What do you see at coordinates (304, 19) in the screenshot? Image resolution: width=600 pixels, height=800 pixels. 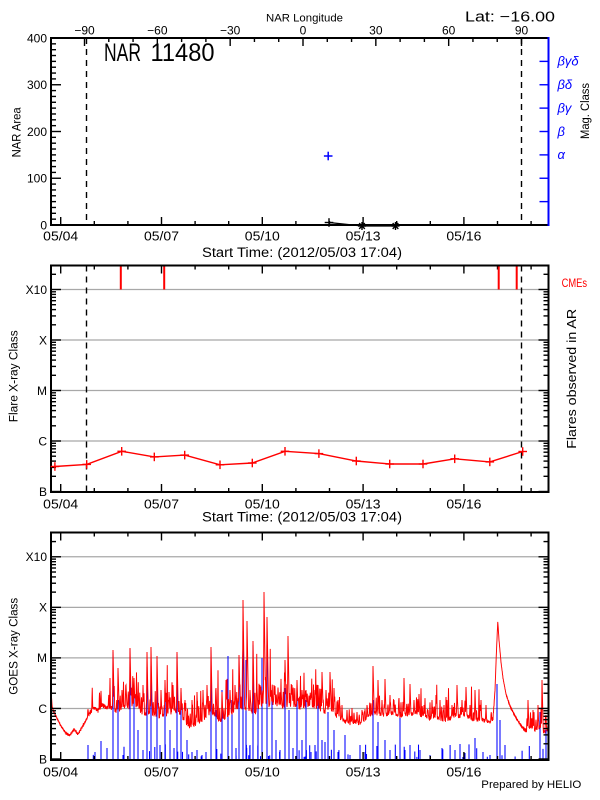 I see `svg-text: NAR Longitude` at bounding box center [304, 19].